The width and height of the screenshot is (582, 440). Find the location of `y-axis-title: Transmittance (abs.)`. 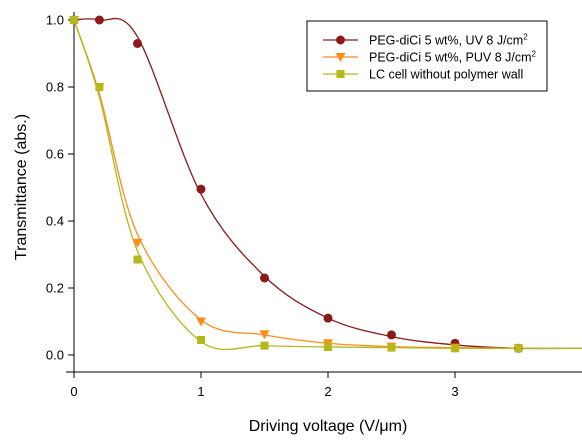

y-axis-title: Transmittance (abs.) is located at coordinates (21, 187).